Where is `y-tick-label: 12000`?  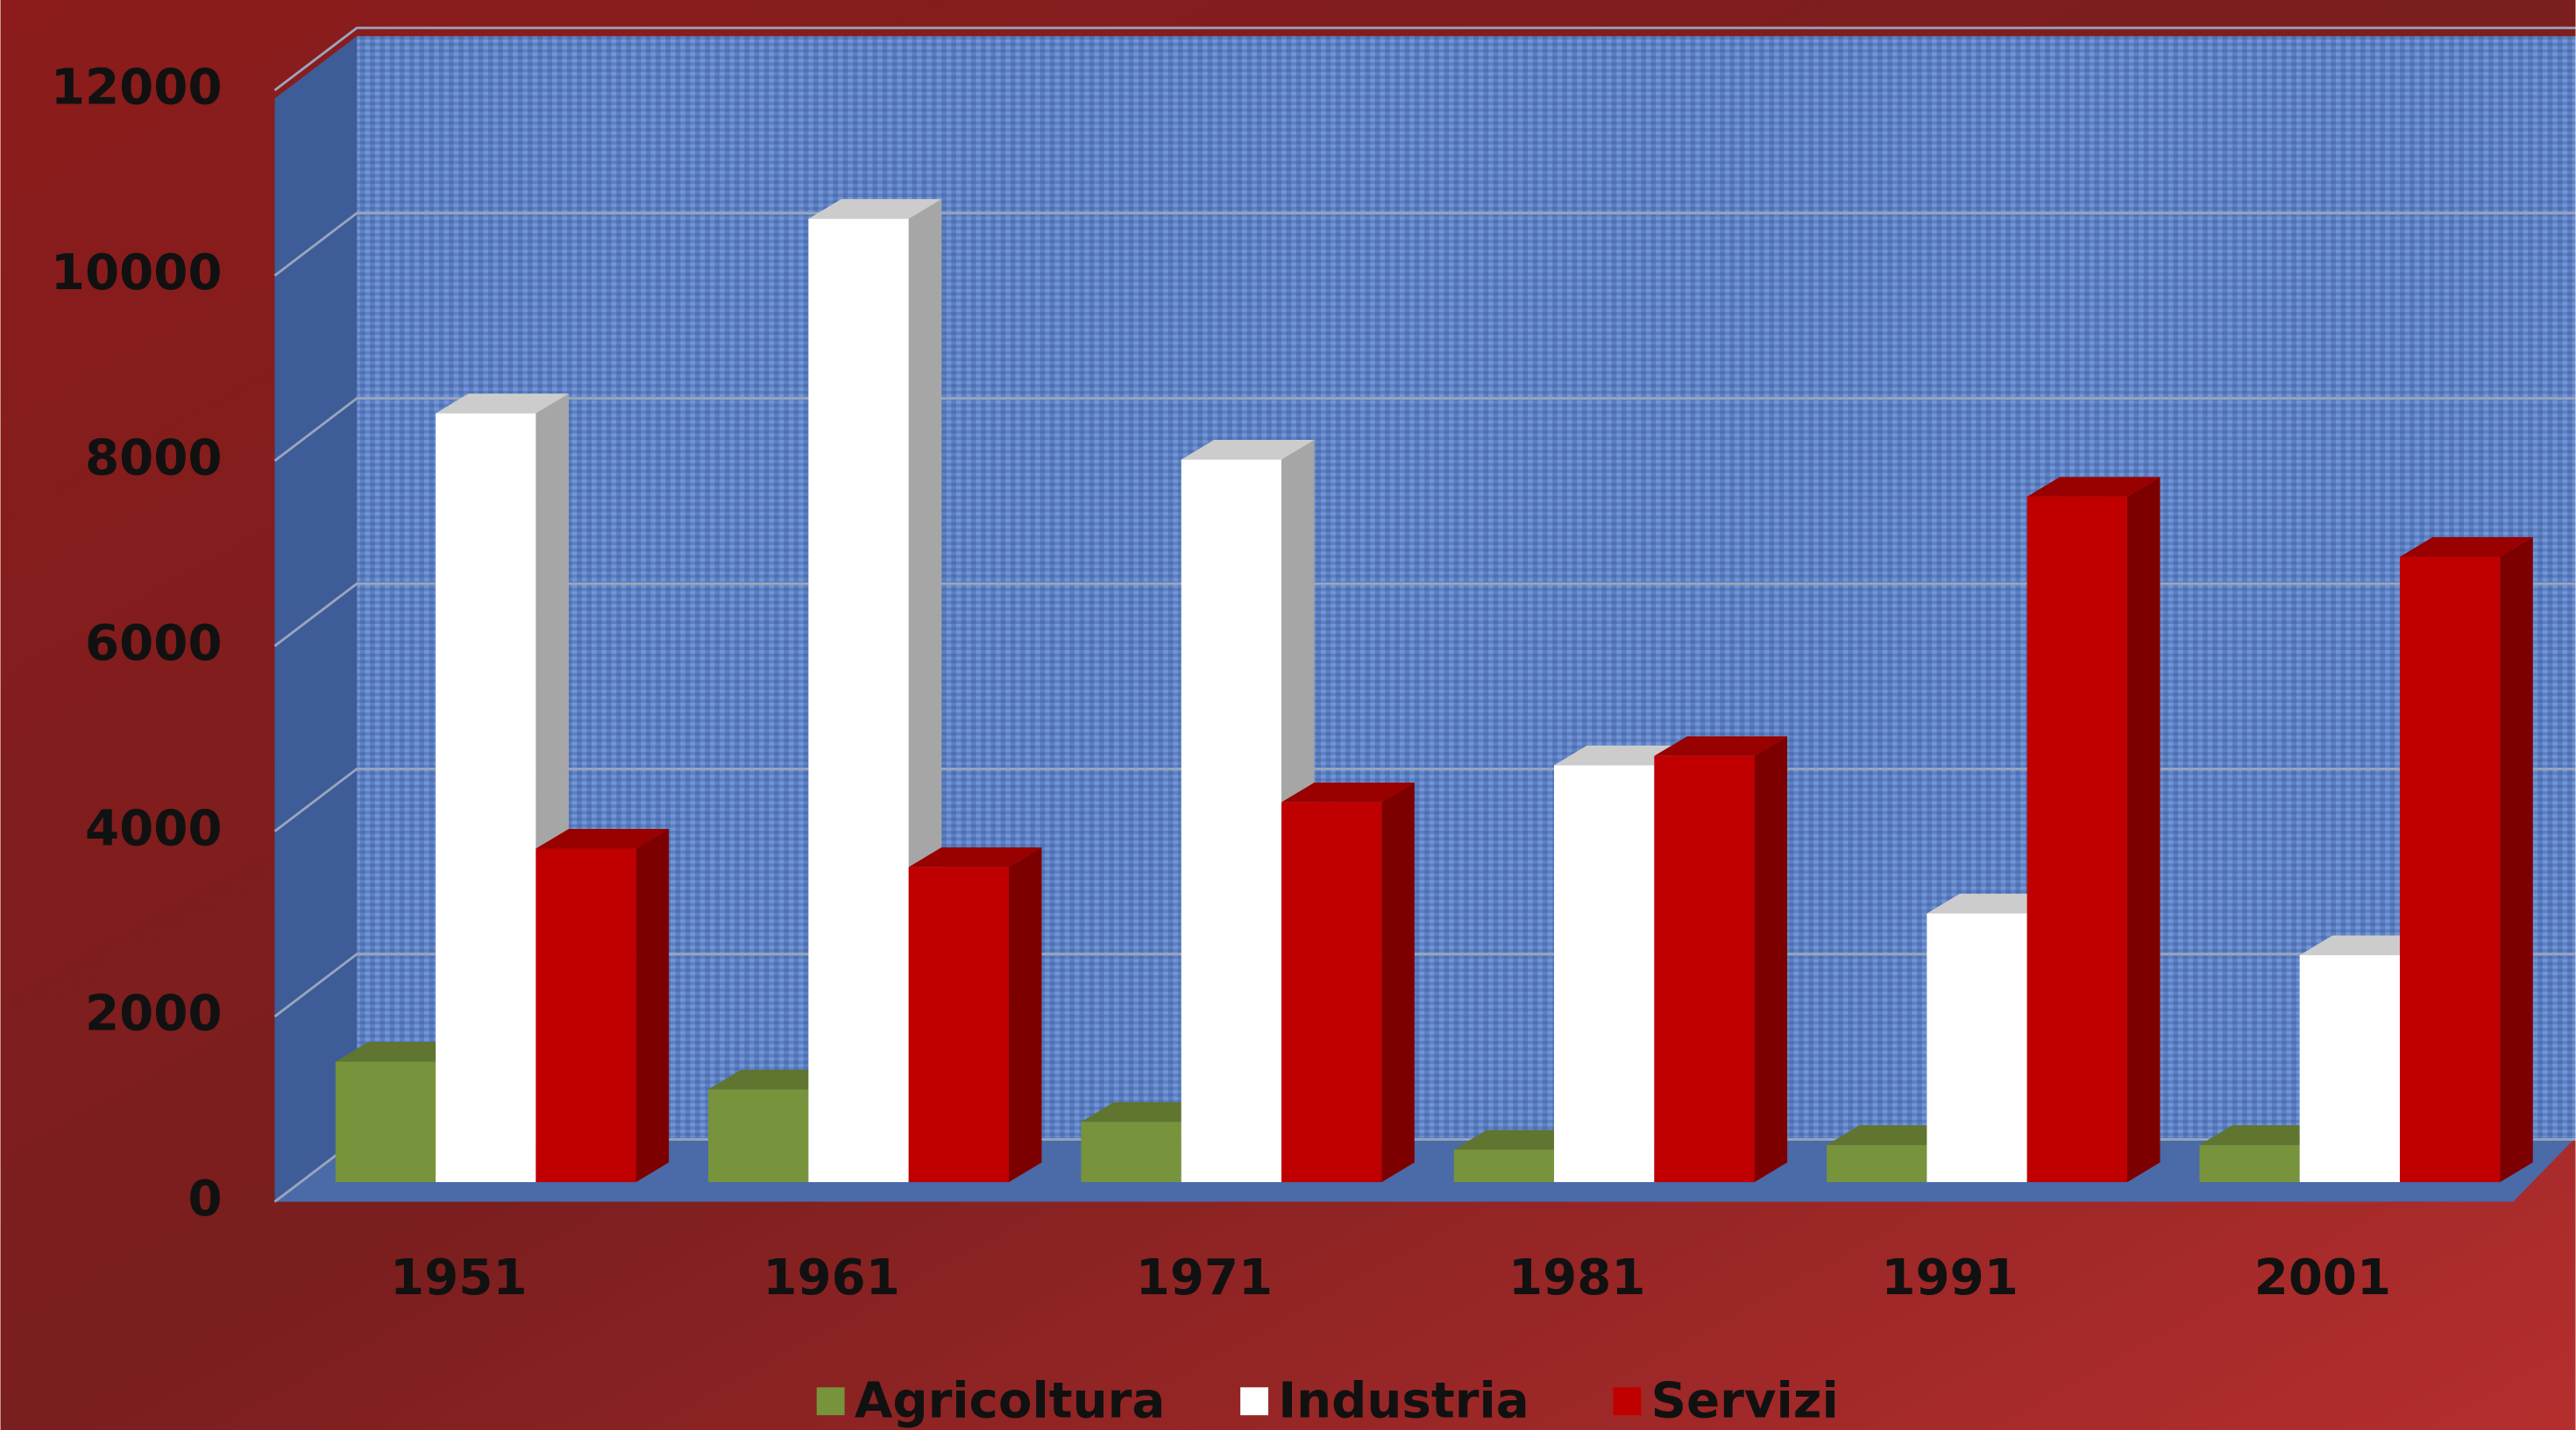 y-tick-label: 12000 is located at coordinates (137, 88).